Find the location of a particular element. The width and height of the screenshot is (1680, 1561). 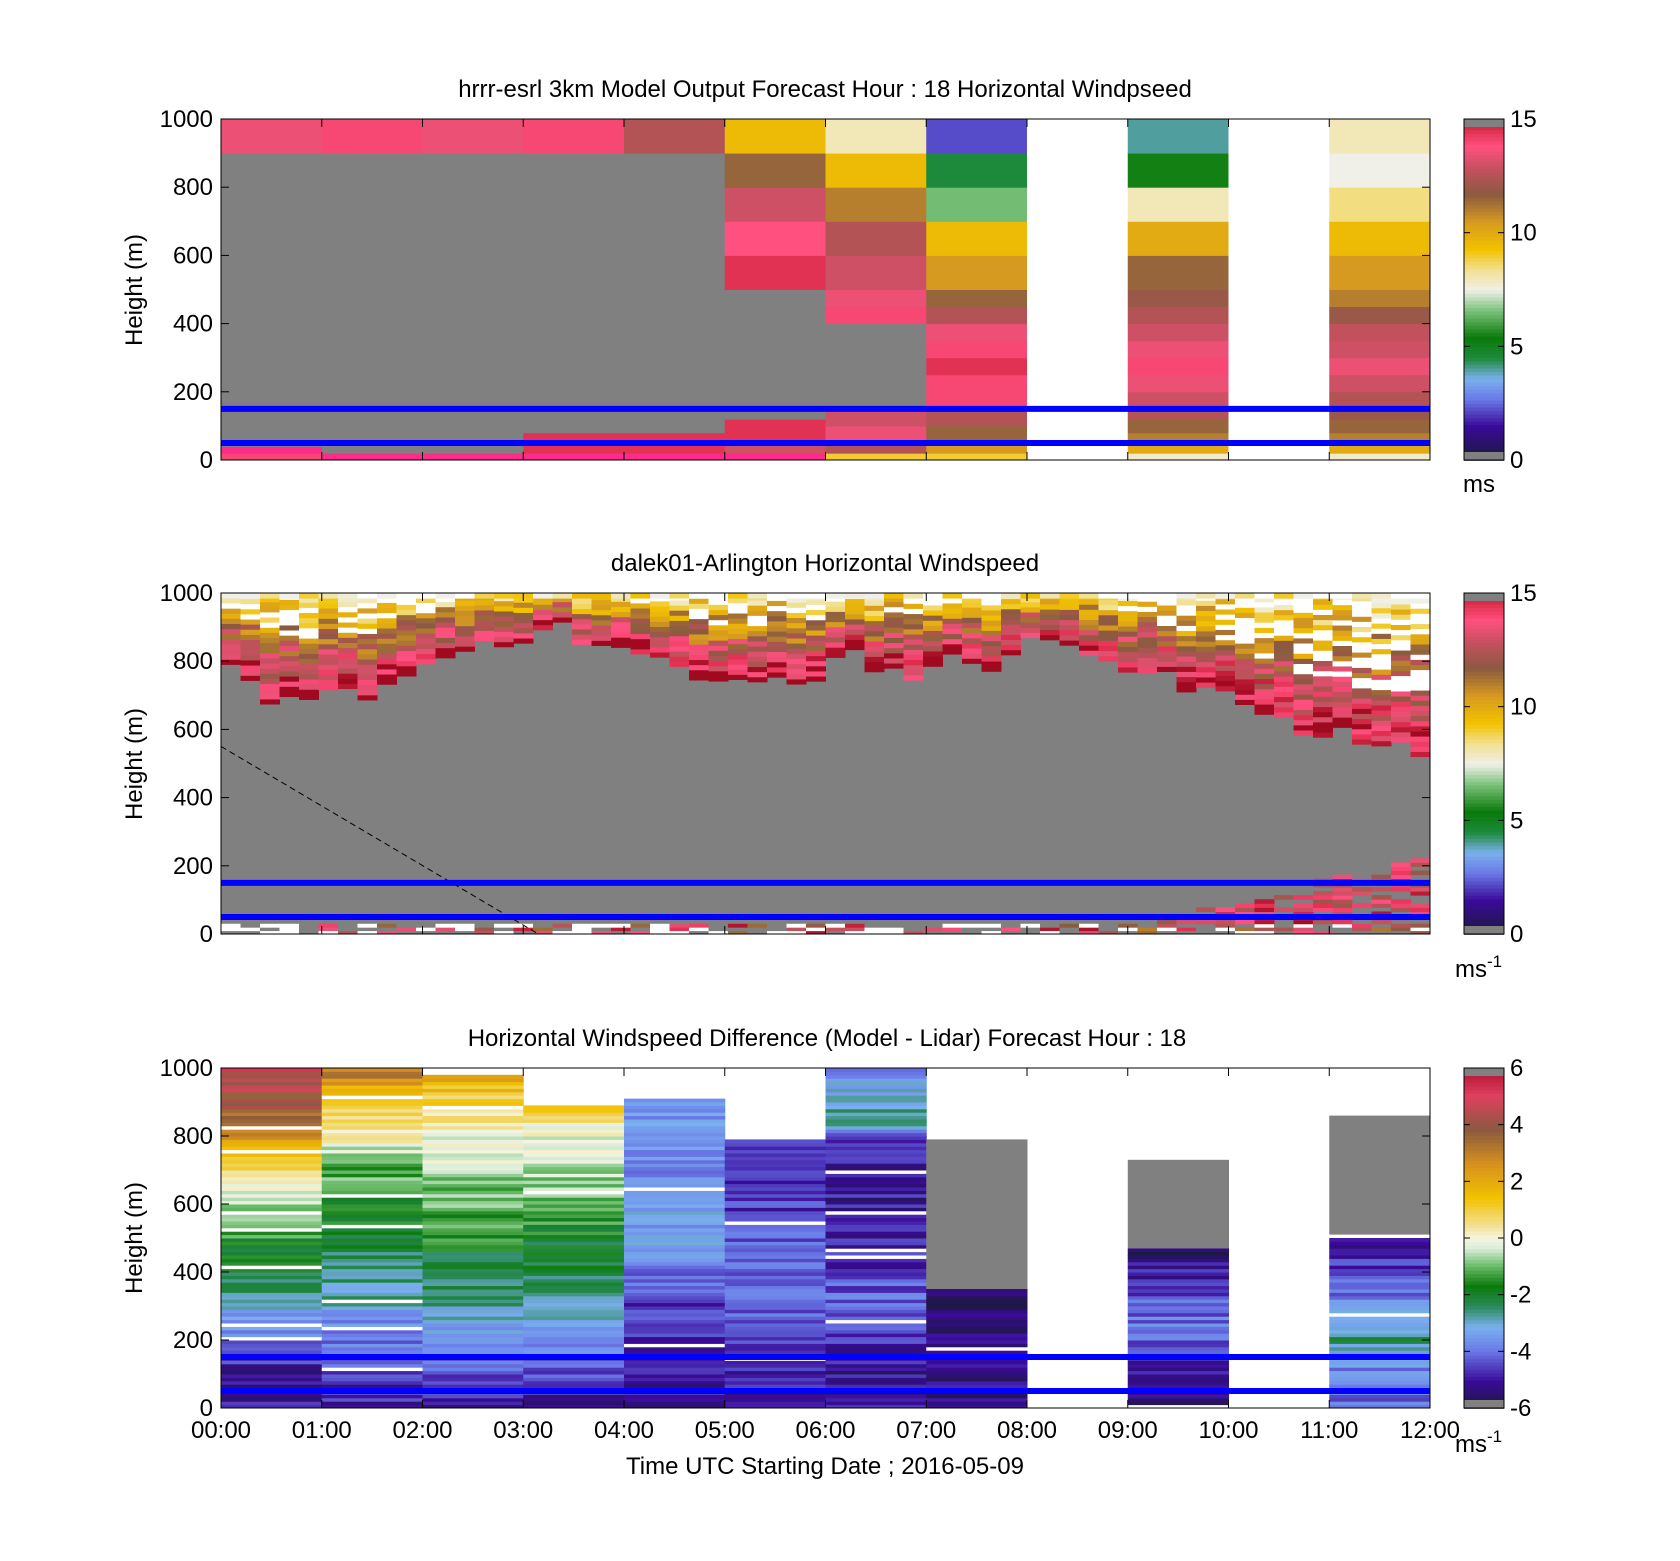

y-tick-label-model-1000: 1000 is located at coordinates (186, 119).